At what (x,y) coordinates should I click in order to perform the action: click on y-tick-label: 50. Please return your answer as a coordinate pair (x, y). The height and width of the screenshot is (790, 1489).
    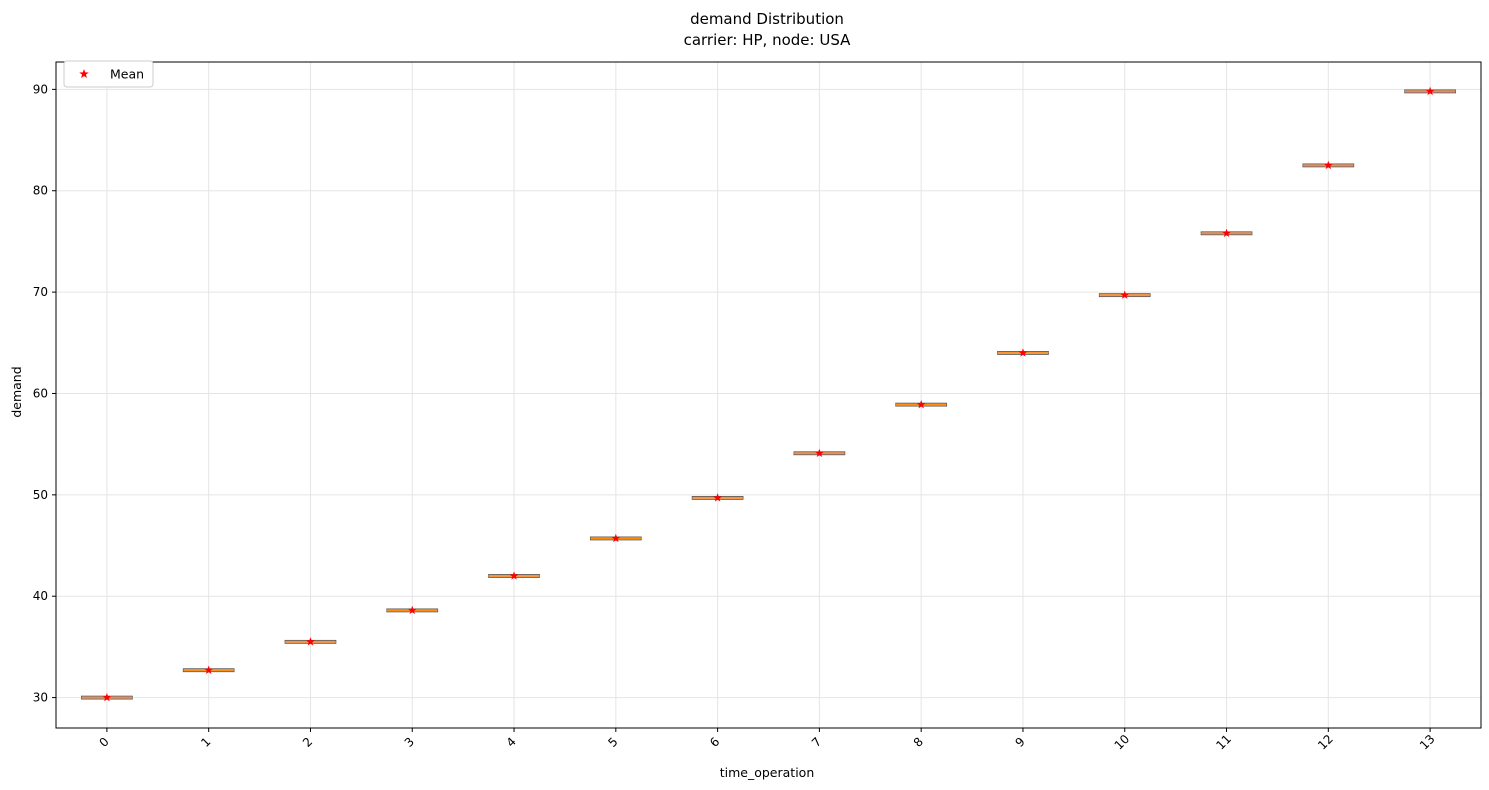
    Looking at the image, I should click on (40, 495).